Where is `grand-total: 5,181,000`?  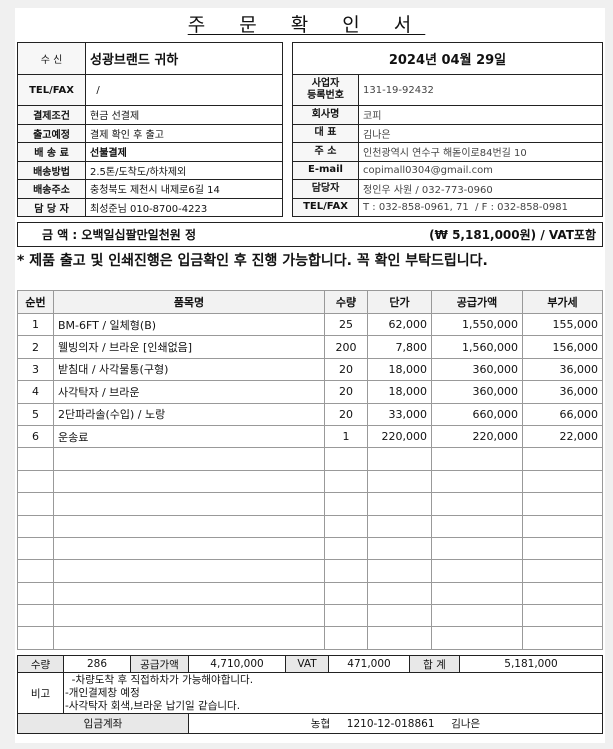
grand-total: 5,181,000 is located at coordinates (531, 664).